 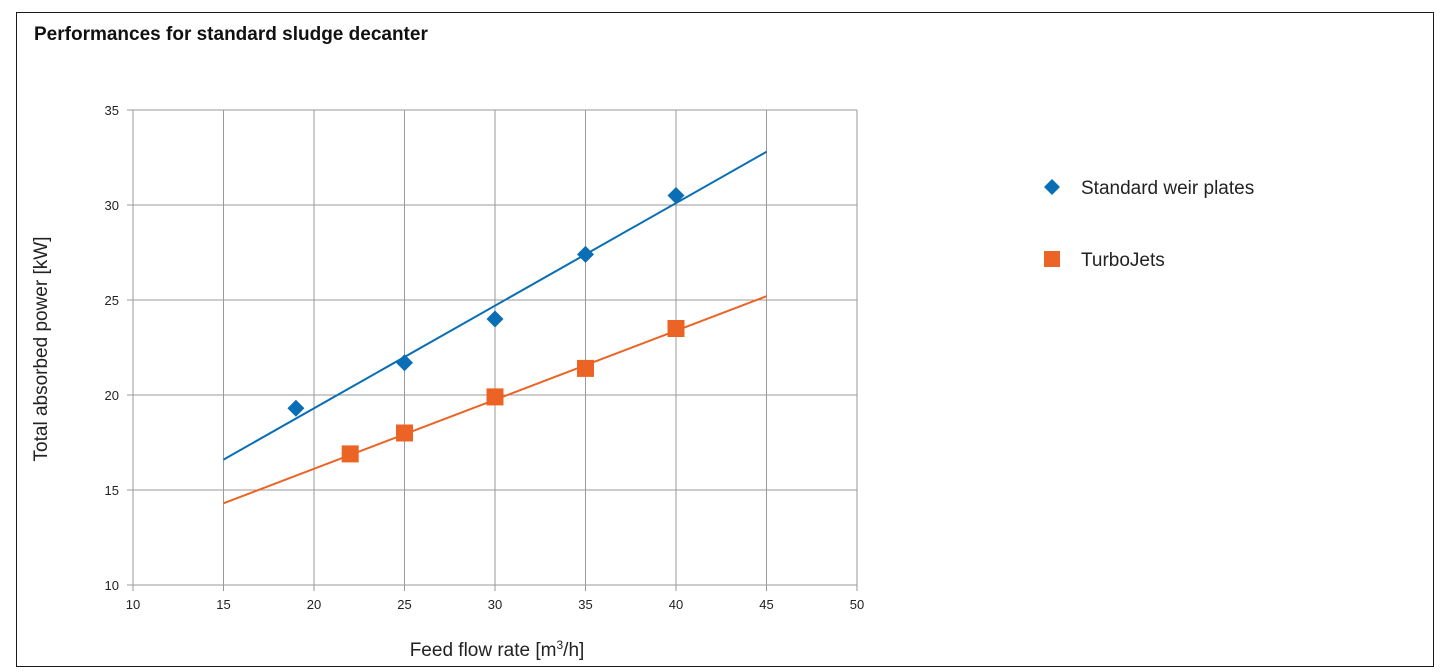 I want to click on y-tick-label: 20, so click(x=112, y=395).